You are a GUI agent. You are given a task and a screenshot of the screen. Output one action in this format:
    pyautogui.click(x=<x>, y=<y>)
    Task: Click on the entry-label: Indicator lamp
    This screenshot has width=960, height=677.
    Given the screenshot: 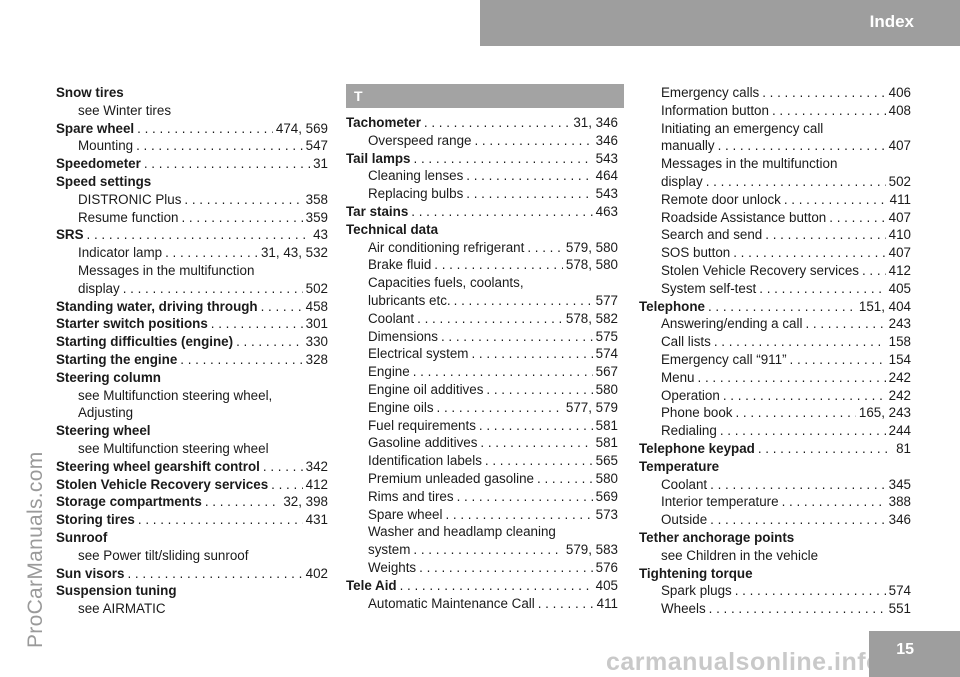 What is the action you would take?
    pyautogui.click(x=120, y=253)
    